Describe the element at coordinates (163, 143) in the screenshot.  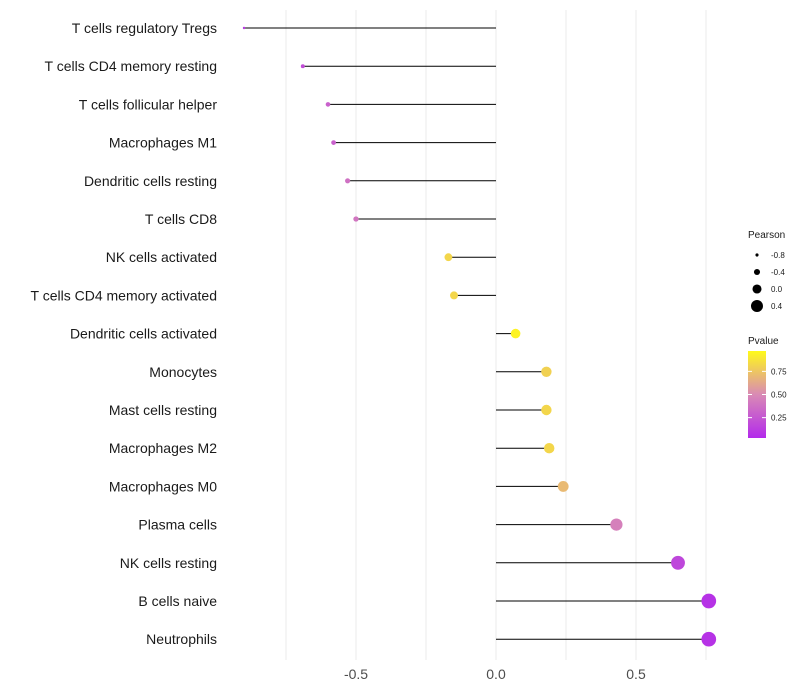
I see `category-label: Macrophages M1` at that location.